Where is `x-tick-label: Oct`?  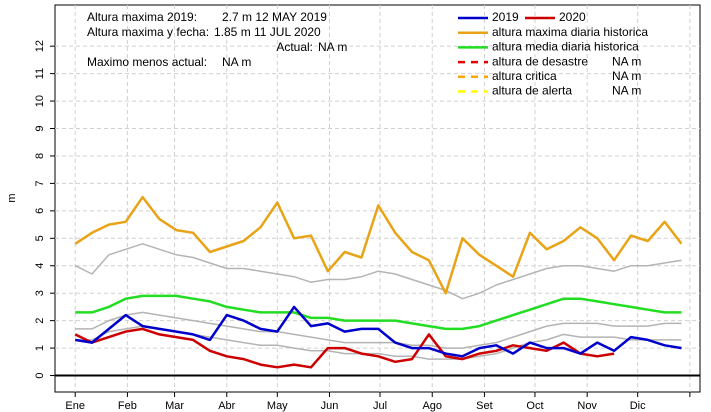 x-tick-label: Oct is located at coordinates (534, 406).